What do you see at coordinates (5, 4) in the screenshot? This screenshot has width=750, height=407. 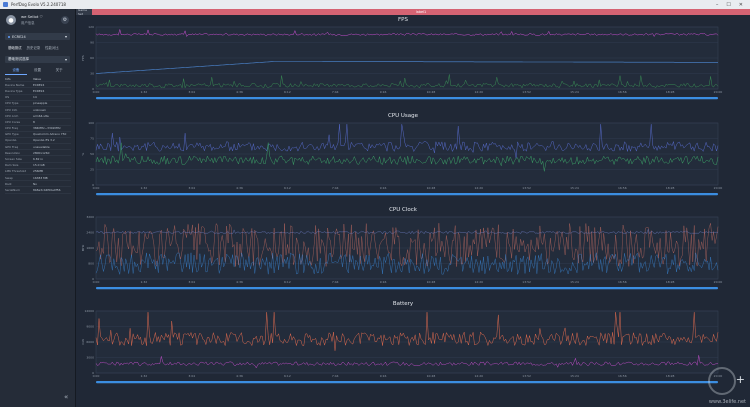 I see `app-logo-icon` at bounding box center [5, 4].